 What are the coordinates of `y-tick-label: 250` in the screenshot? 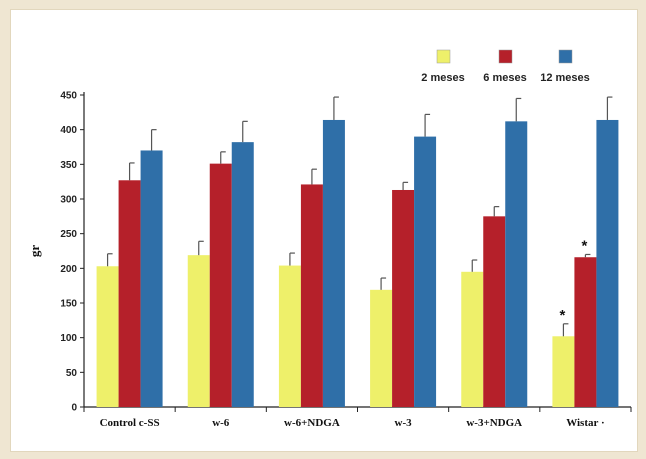 It's located at (68, 234).